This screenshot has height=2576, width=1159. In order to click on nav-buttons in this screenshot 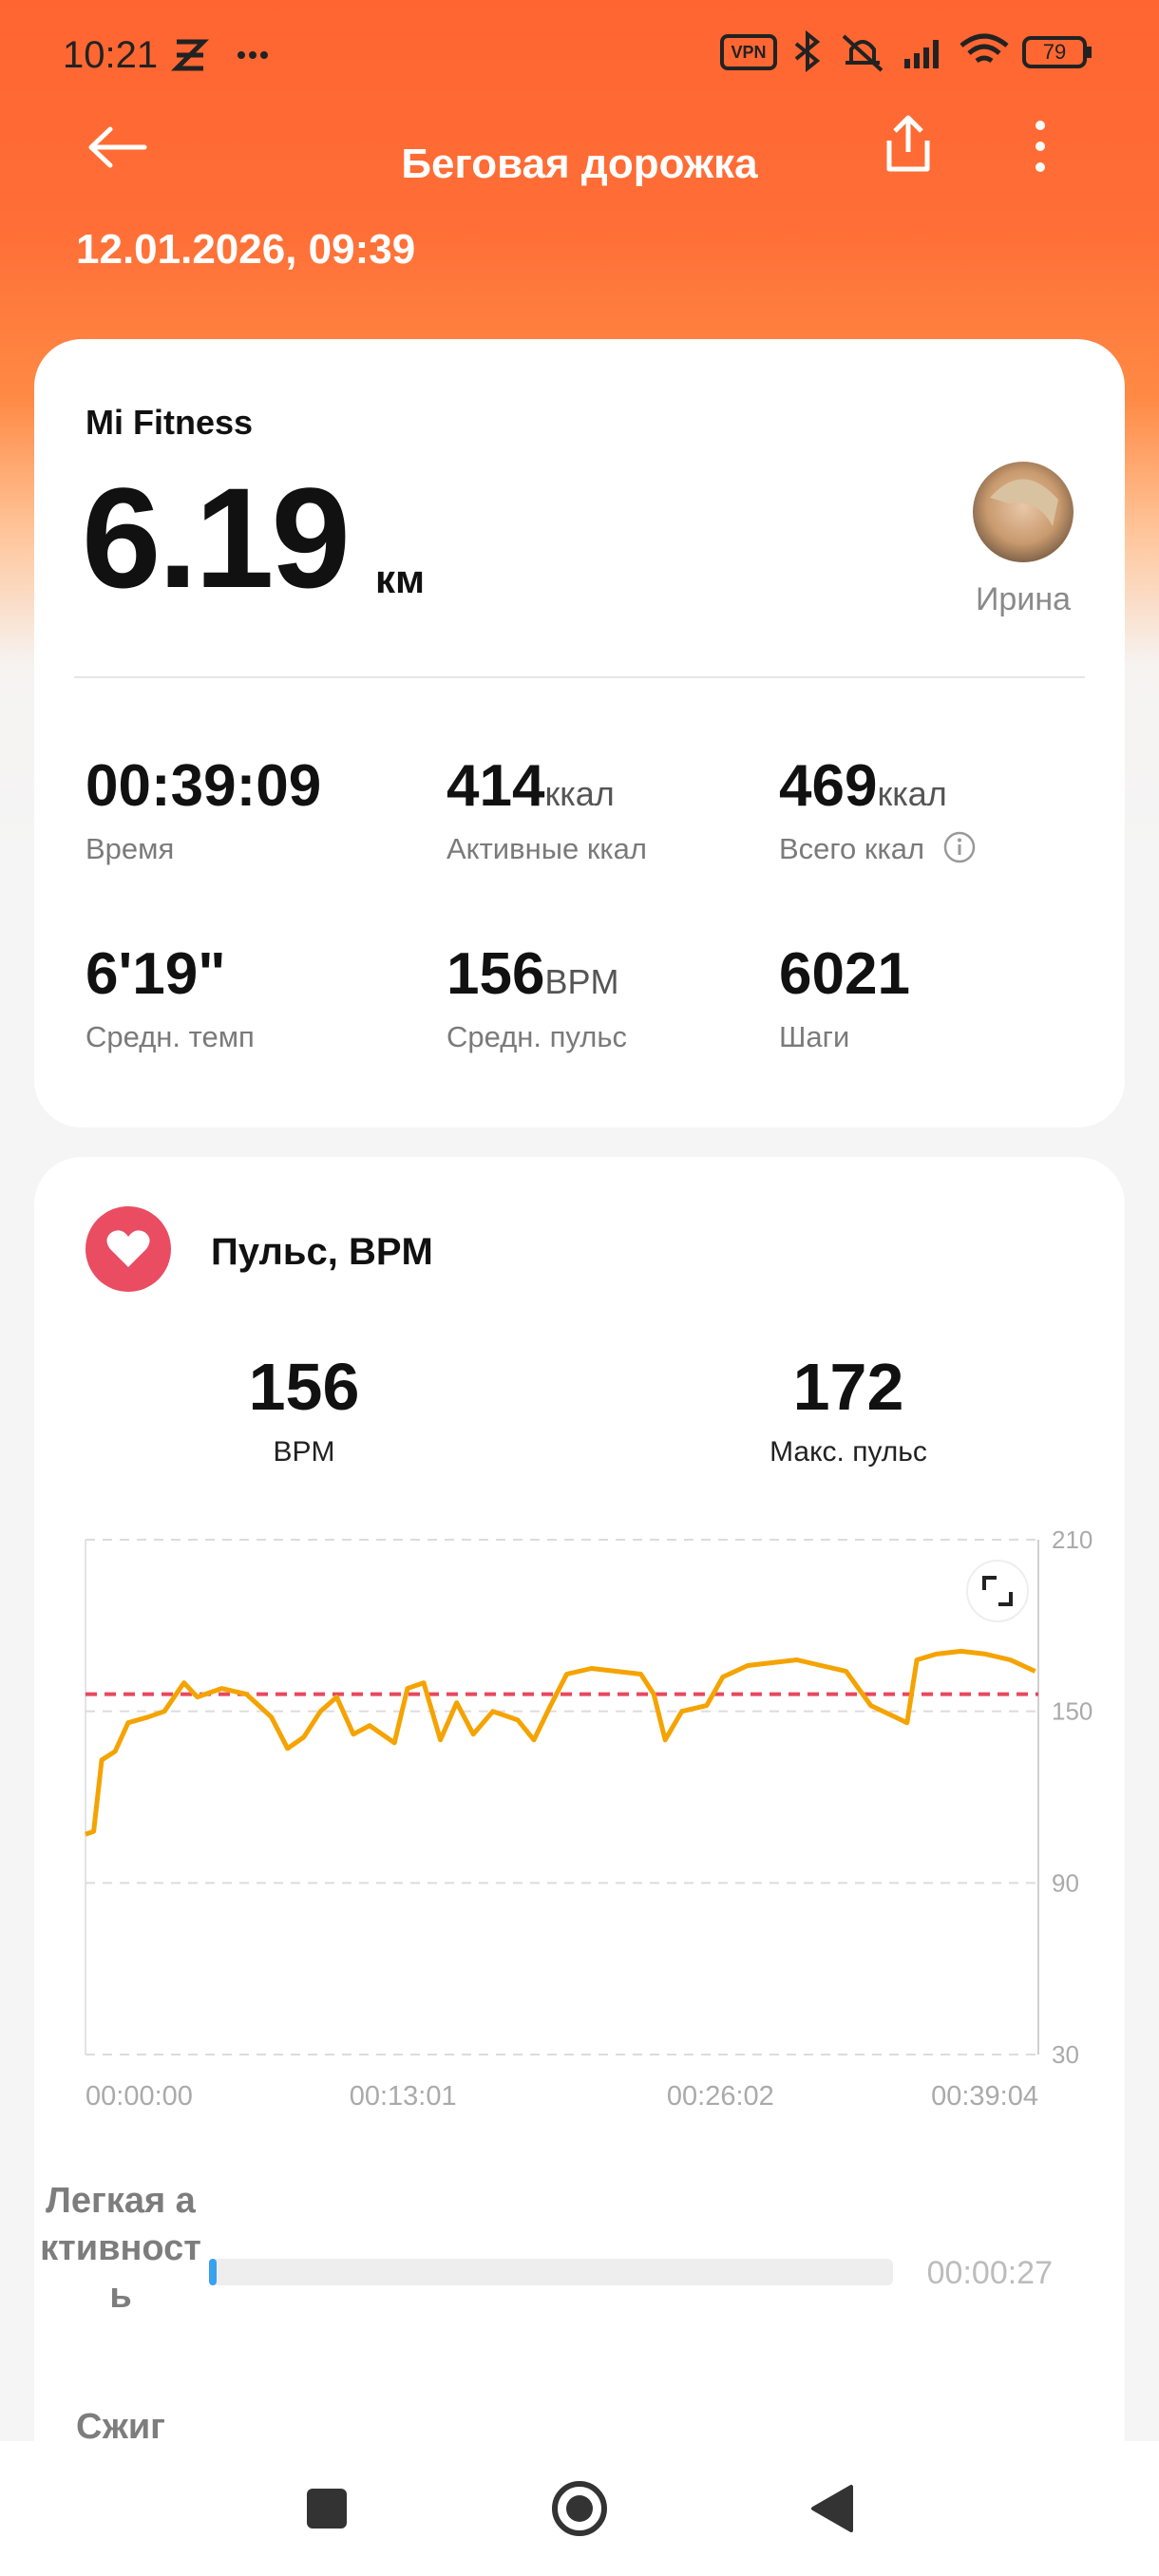, I will do `click(580, 2508)`.